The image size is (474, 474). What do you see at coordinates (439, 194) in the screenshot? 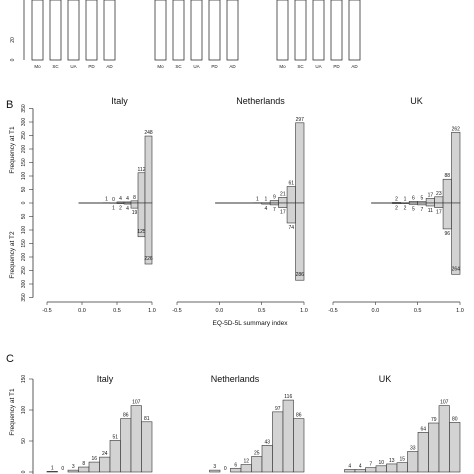
I see `data-label-t1: 23` at bounding box center [439, 194].